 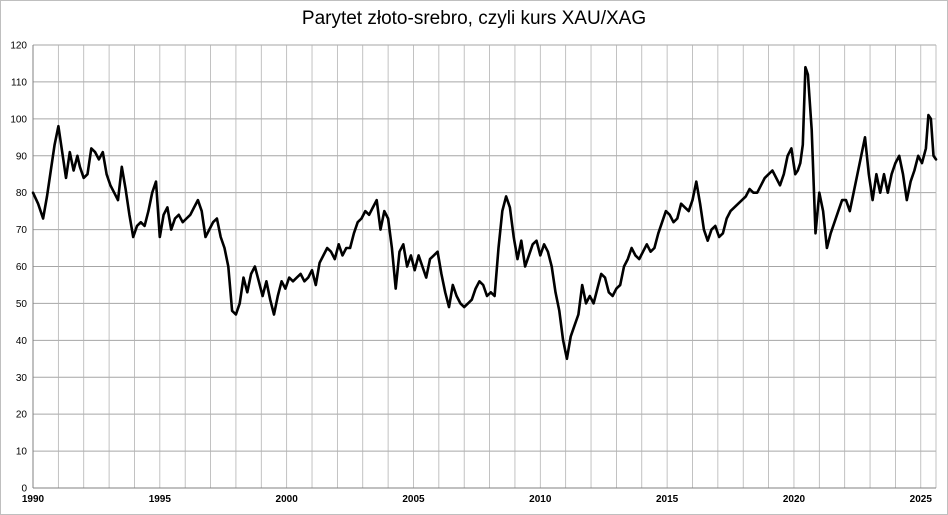 What do you see at coordinates (22, 304) in the screenshot?
I see `y-tick-label: 50` at bounding box center [22, 304].